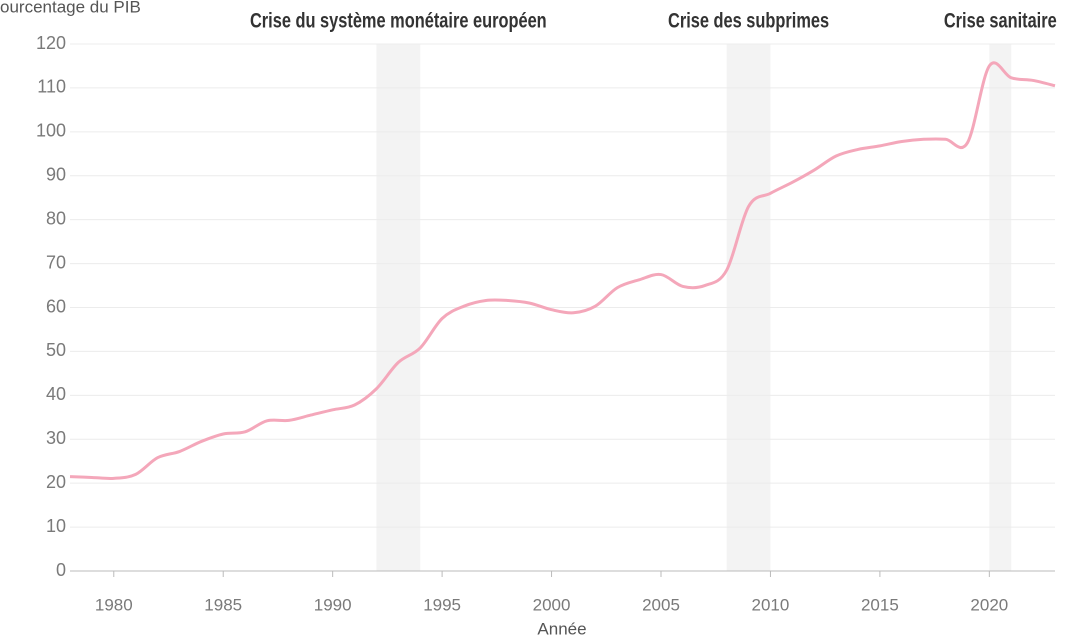 Image resolution: width=1084 pixels, height=638 pixels. I want to click on crisis-label: Crise des subprimes, so click(748, 20).